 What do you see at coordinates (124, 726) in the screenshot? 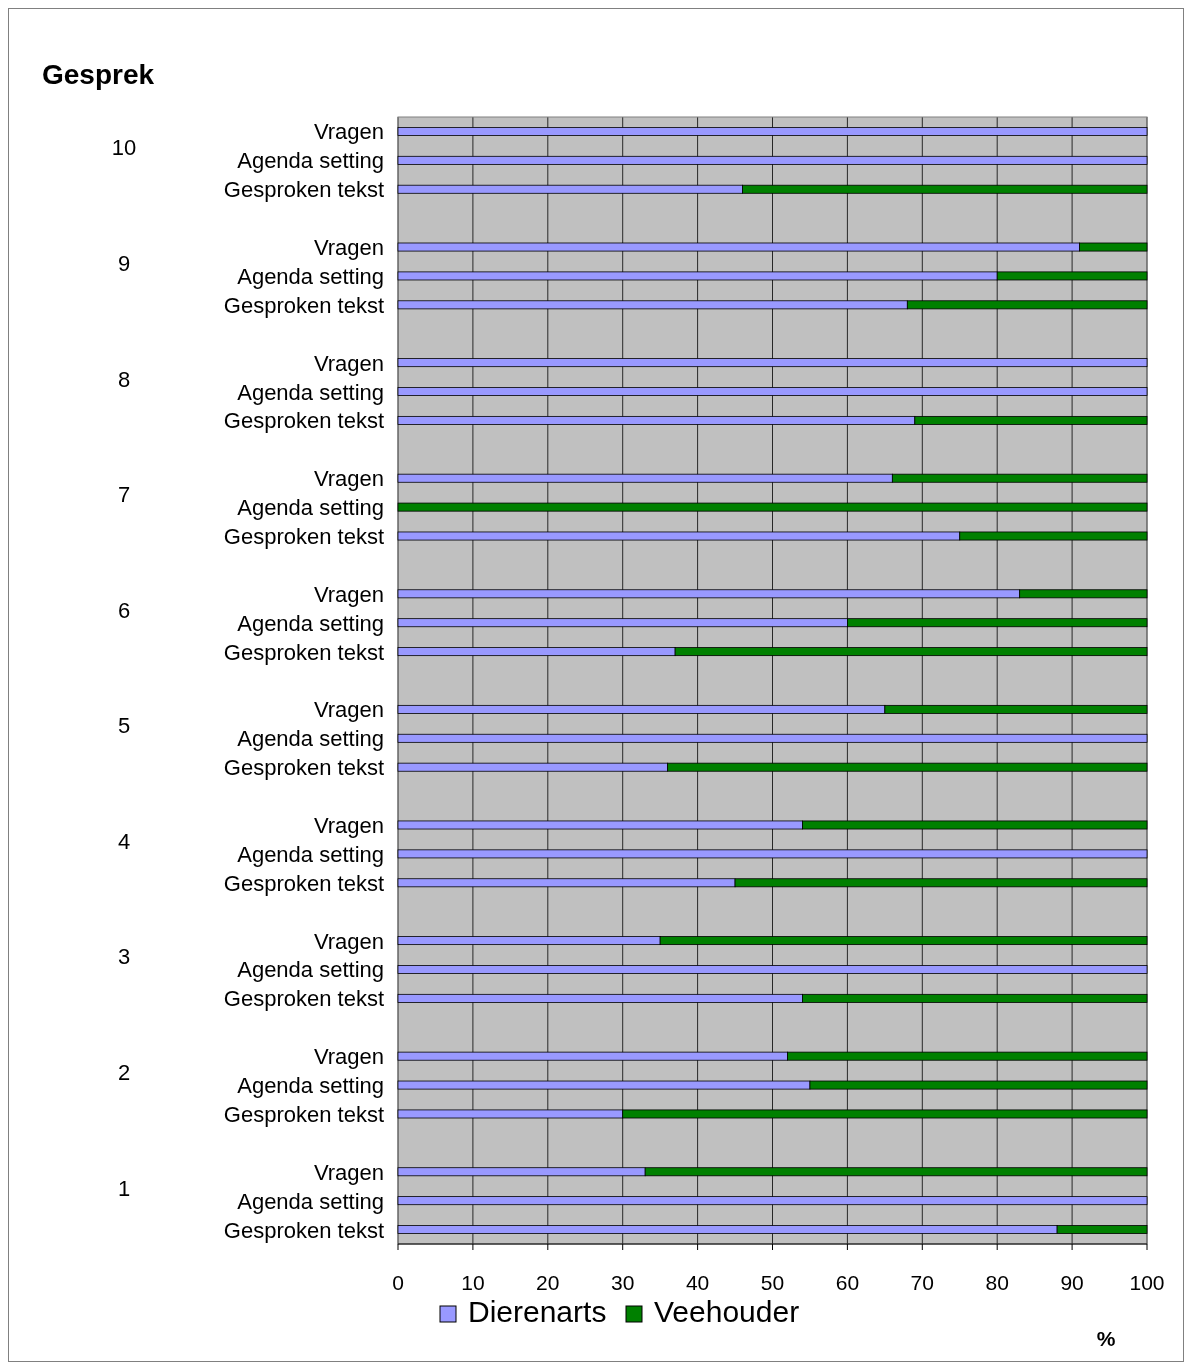
I see `text: 5` at bounding box center [124, 726].